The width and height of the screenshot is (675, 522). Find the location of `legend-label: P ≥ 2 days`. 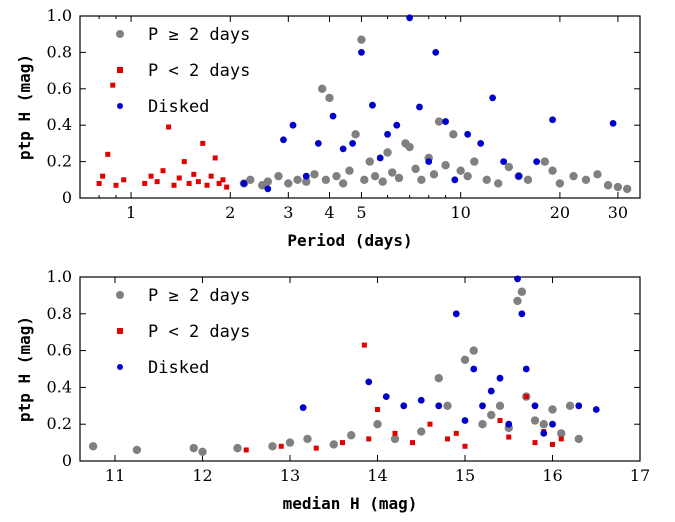

legend-label: P ≥ 2 days is located at coordinates (199, 296).